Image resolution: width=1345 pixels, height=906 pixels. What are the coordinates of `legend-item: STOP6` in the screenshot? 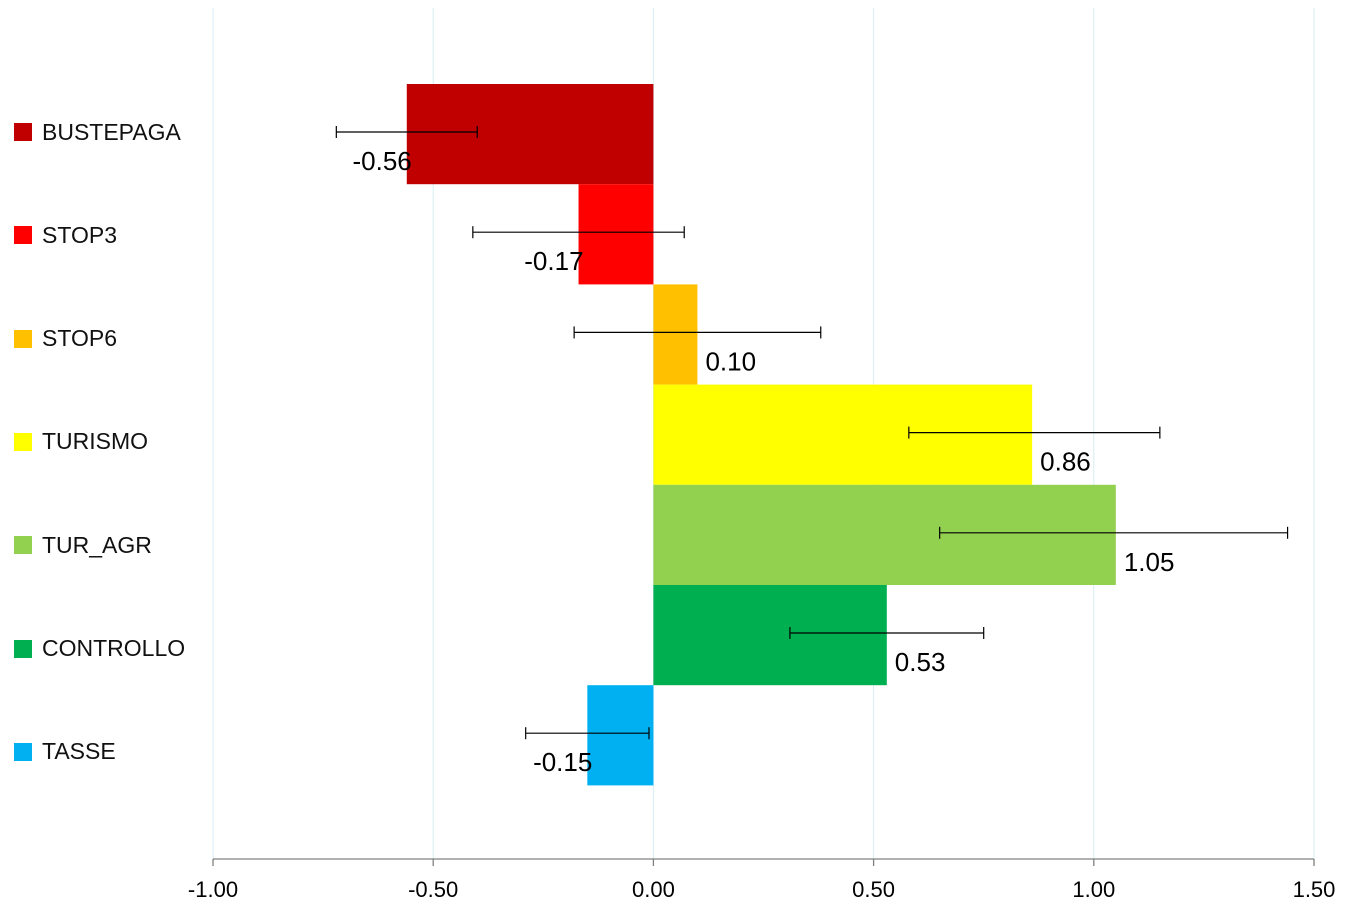 It's located at (65, 339).